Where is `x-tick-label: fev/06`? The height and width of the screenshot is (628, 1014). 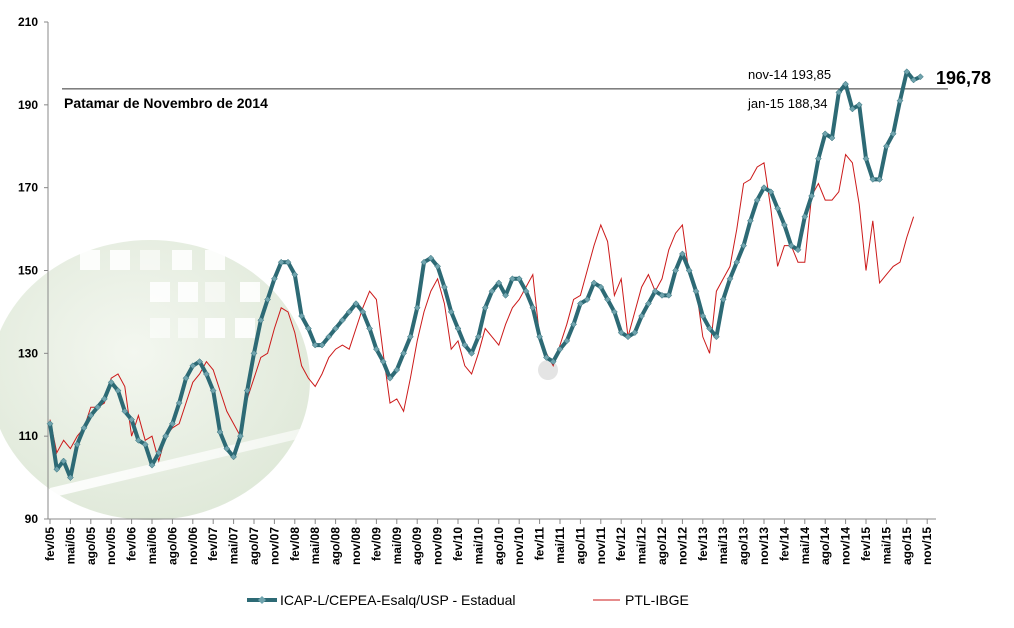
x-tick-label: fev/06 is located at coordinates (132, 544).